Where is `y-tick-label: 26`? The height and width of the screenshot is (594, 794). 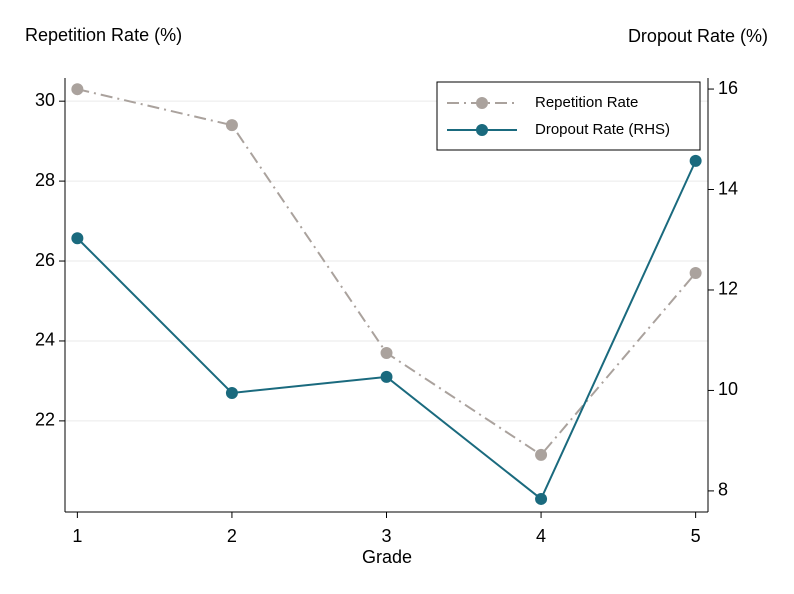
y-tick-label: 26 is located at coordinates (45, 260).